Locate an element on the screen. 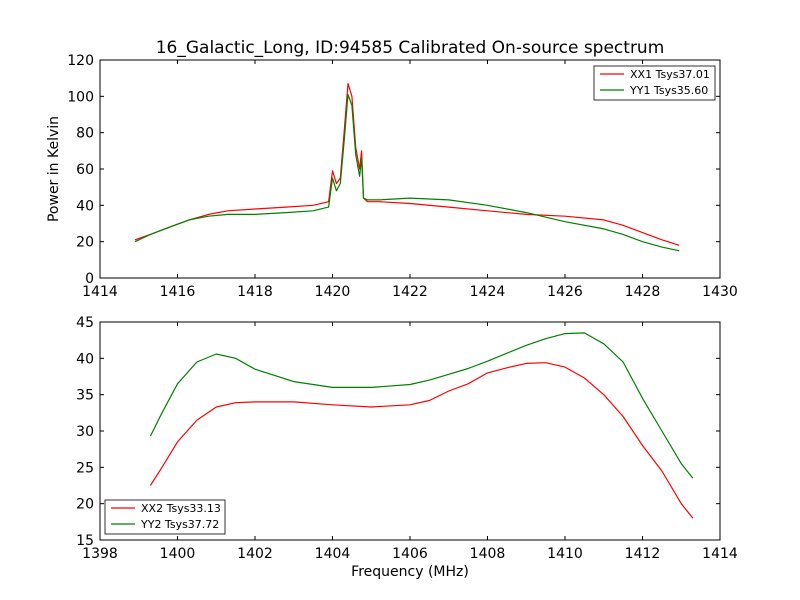 This screenshot has height=600, width=800. bottom-legend: XX2 Tsys33.13 YY2 Tsys37.72 is located at coordinates (165, 517).